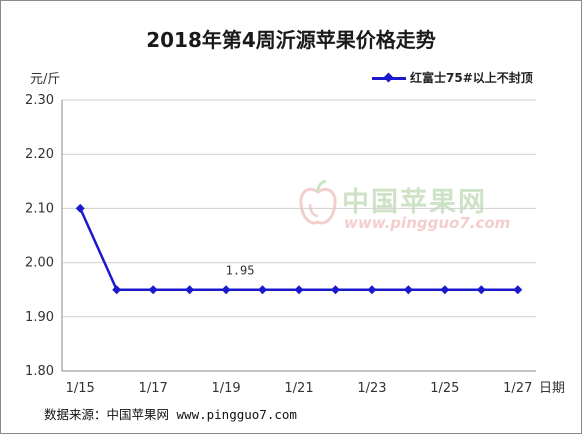  Describe the element at coordinates (45, 79) in the screenshot. I see `y-axis-unit-label: 元/斤` at that location.